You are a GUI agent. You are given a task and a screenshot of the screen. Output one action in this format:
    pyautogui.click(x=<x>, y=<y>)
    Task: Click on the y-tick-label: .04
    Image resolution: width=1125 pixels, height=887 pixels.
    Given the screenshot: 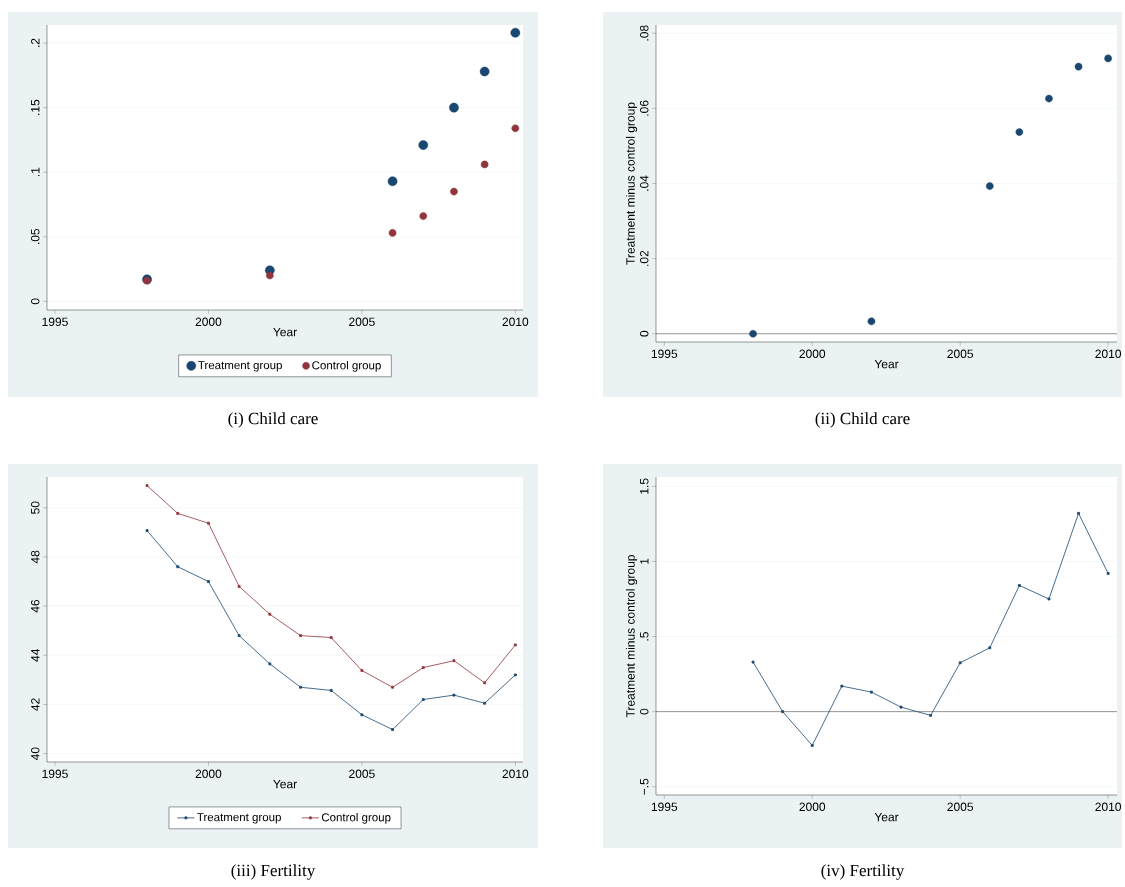 What is the action you would take?
    pyautogui.click(x=644, y=183)
    